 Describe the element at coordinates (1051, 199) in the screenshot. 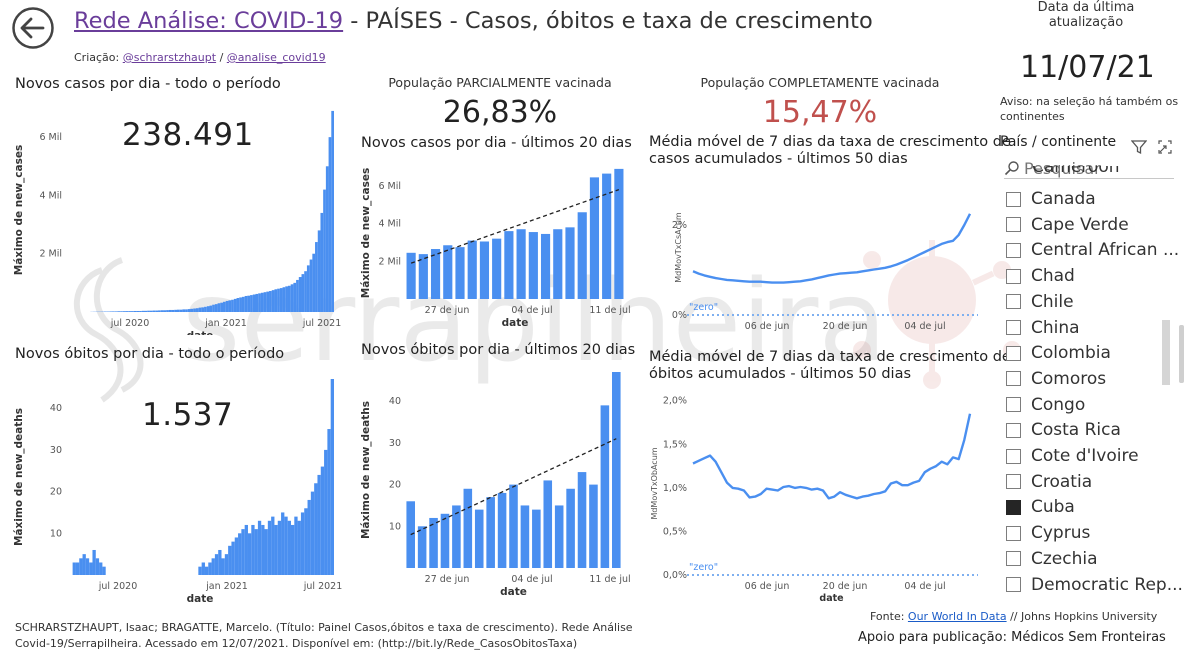

I see `slicer-item: Canada` at that location.